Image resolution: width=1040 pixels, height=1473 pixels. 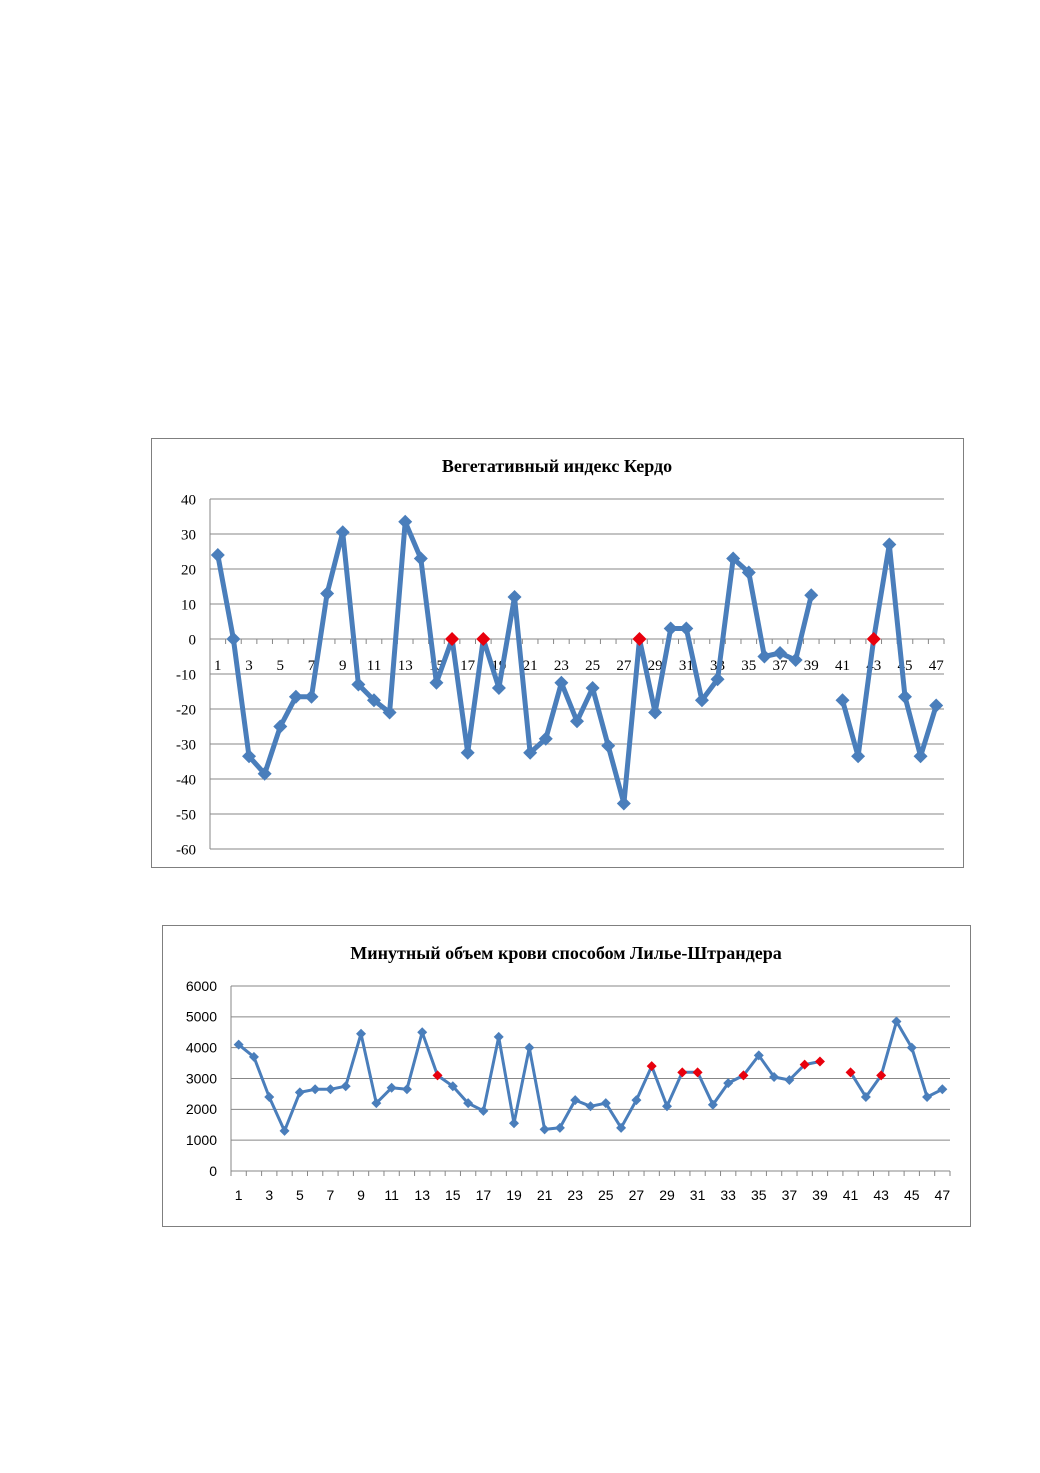 What do you see at coordinates (186, 710) in the screenshot?
I see `y-tick-label: -20` at bounding box center [186, 710].